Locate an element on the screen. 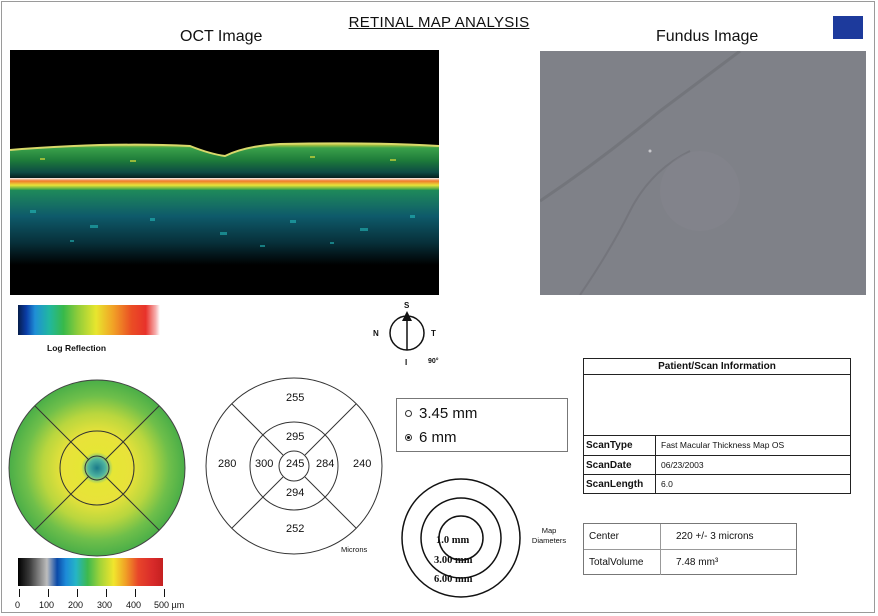  sector-thickness-map is located at coordinates (294, 466).